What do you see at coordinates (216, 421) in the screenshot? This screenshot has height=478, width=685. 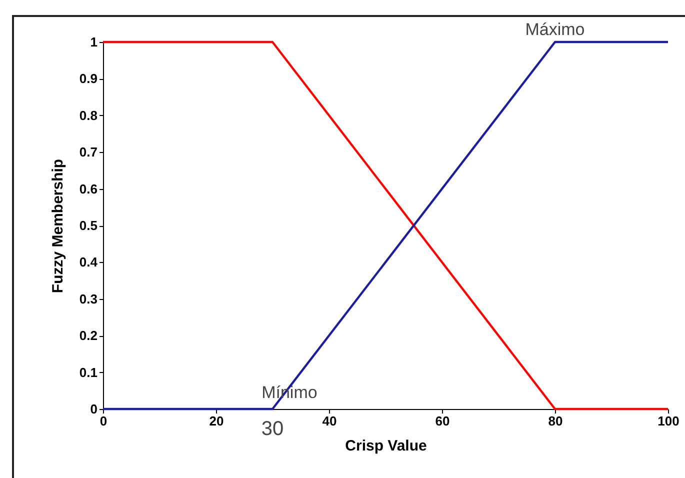 I see `x-tick-label: 20` at bounding box center [216, 421].